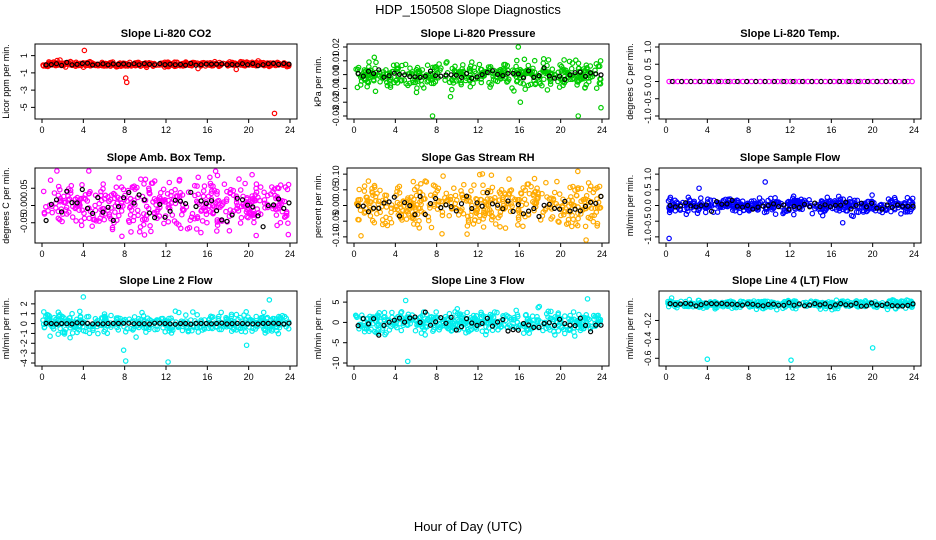 The height and width of the screenshot is (540, 936). What do you see at coordinates (24, 222) in the screenshot?
I see `y-tick-label: -0.05` at bounding box center [24, 222].